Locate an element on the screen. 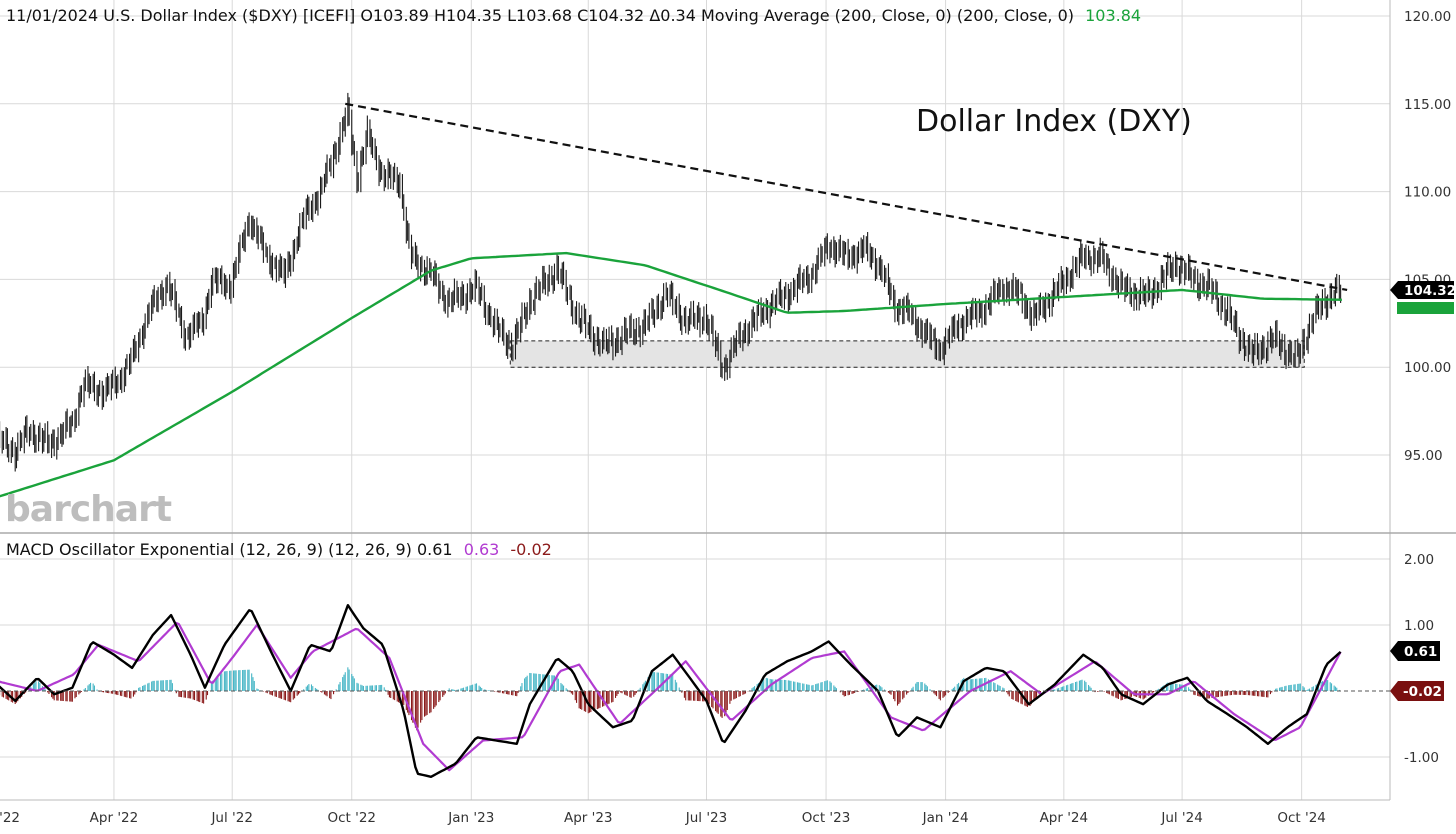  x-tick-label: Oct '24 is located at coordinates (1301, 818).